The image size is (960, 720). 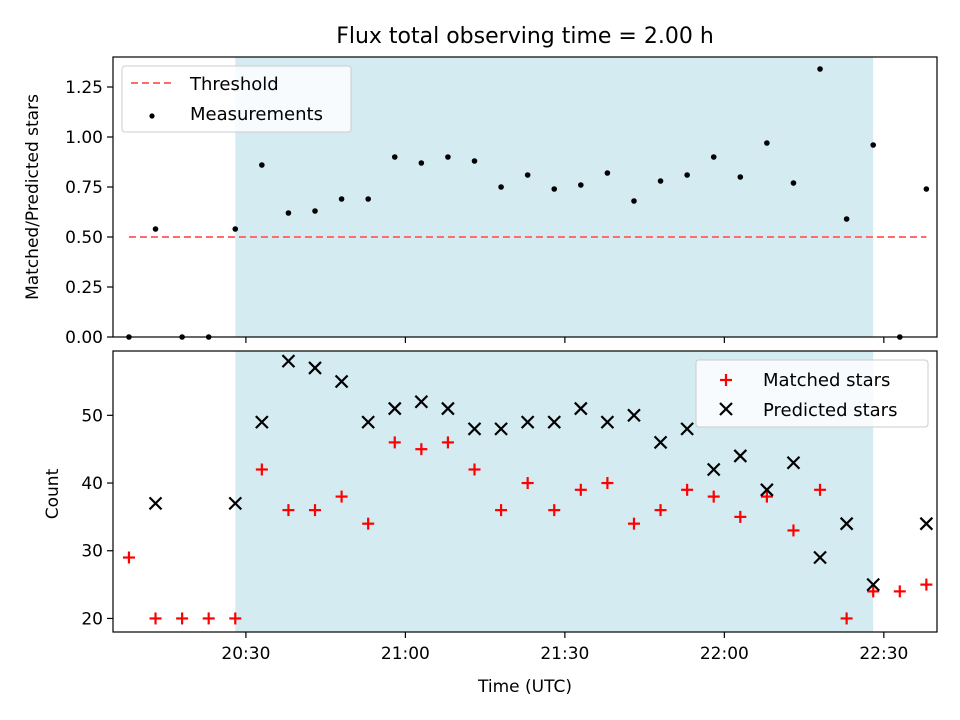 I want to click on y-tick-label: 1.25, so click(x=84, y=88).